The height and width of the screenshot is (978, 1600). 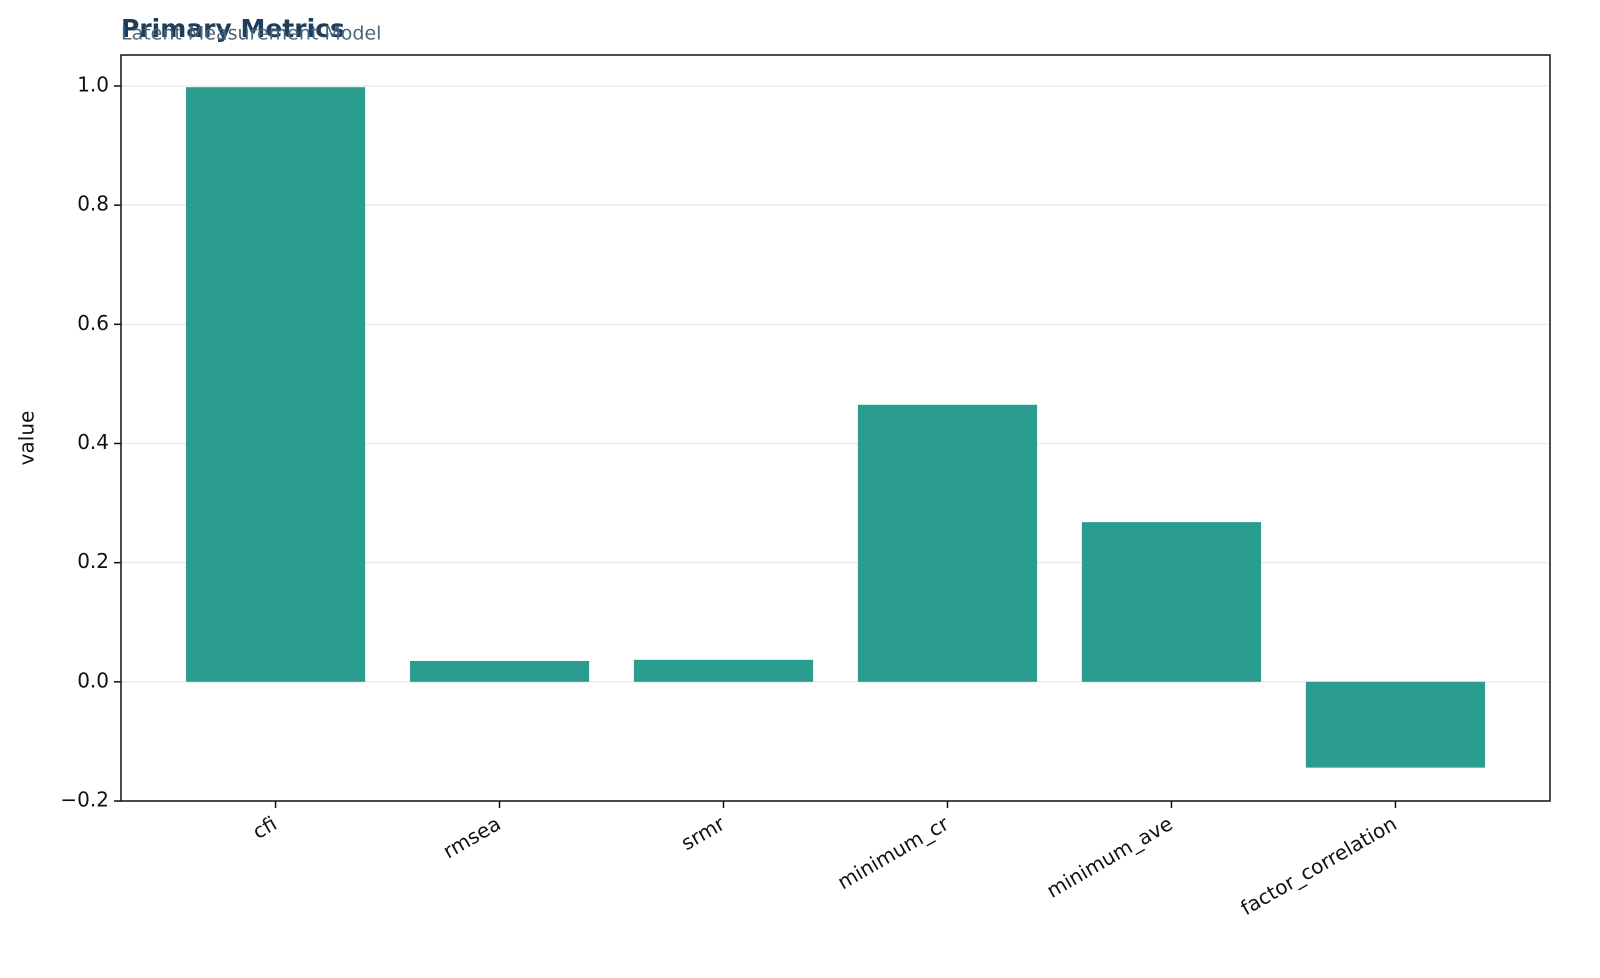 What do you see at coordinates (93, 204) in the screenshot?
I see `y-tick-label: 0.8` at bounding box center [93, 204].